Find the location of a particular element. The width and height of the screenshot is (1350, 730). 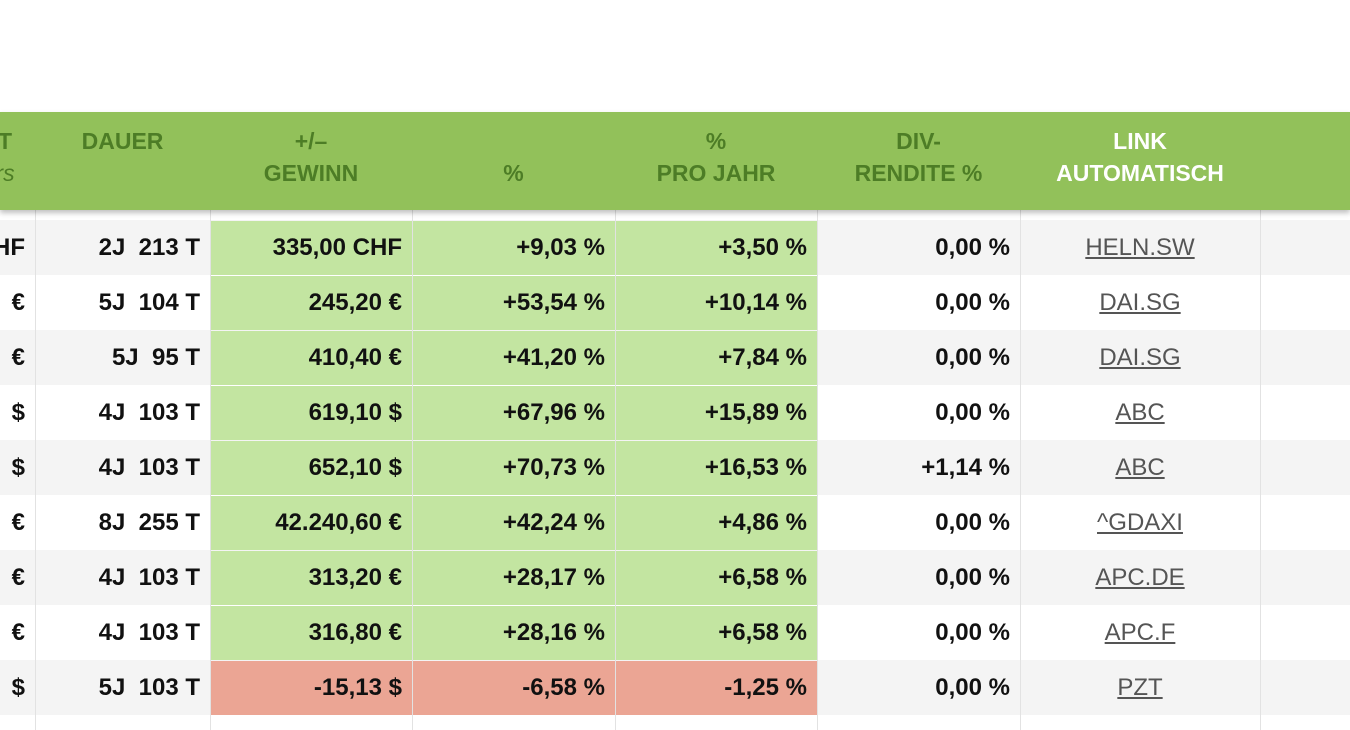

ticker-link: APC.DE is located at coordinates (1140, 577).